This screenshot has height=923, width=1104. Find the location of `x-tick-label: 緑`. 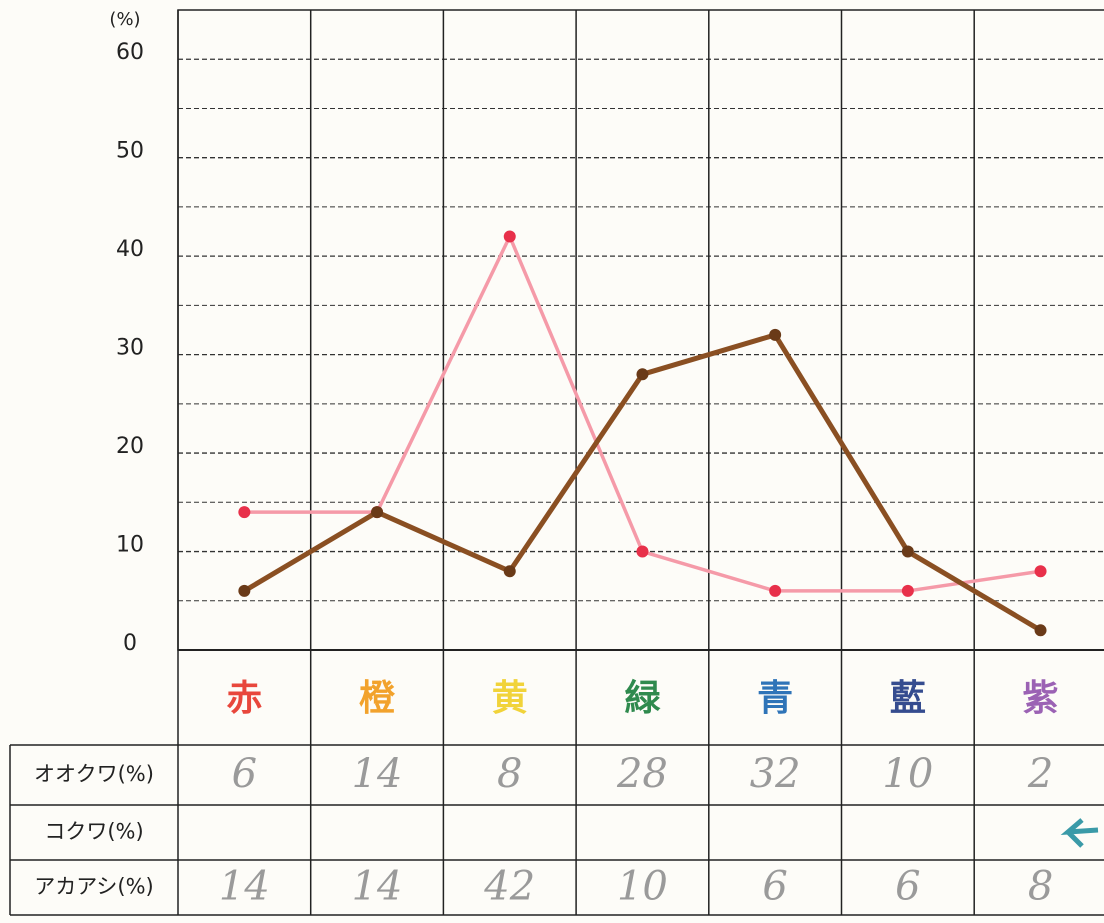

x-tick-label: 緑 is located at coordinates (642, 698).